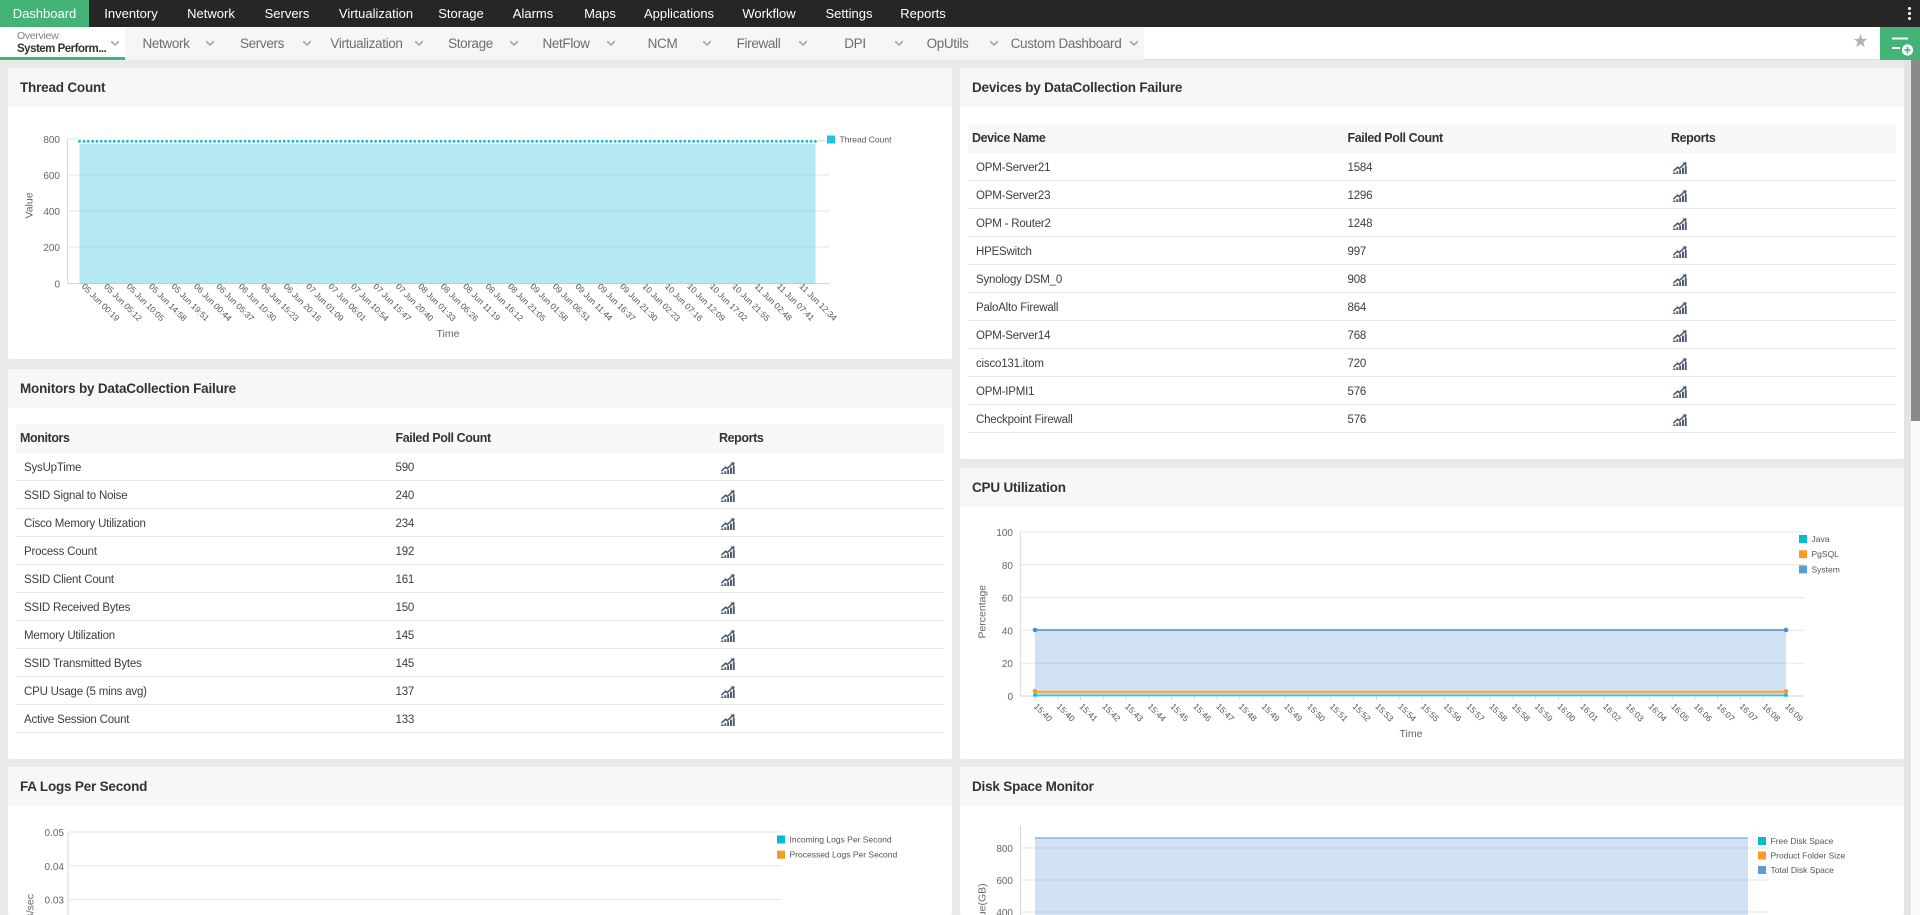 Image resolution: width=1920 pixels, height=915 pixels. I want to click on svg-text: Total Disk Space, so click(1803, 870).